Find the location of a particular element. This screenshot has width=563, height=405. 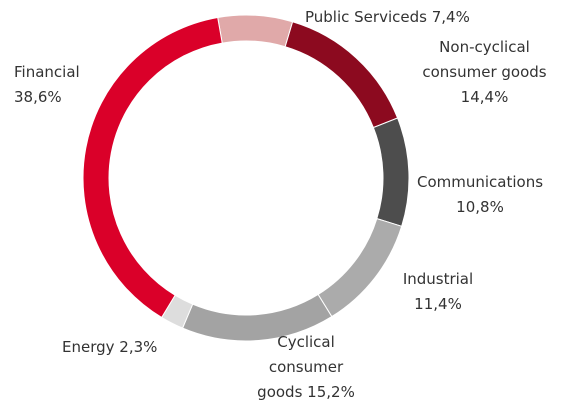

category-name: Cyclical consumer goods is located at coordinates (300, 367).